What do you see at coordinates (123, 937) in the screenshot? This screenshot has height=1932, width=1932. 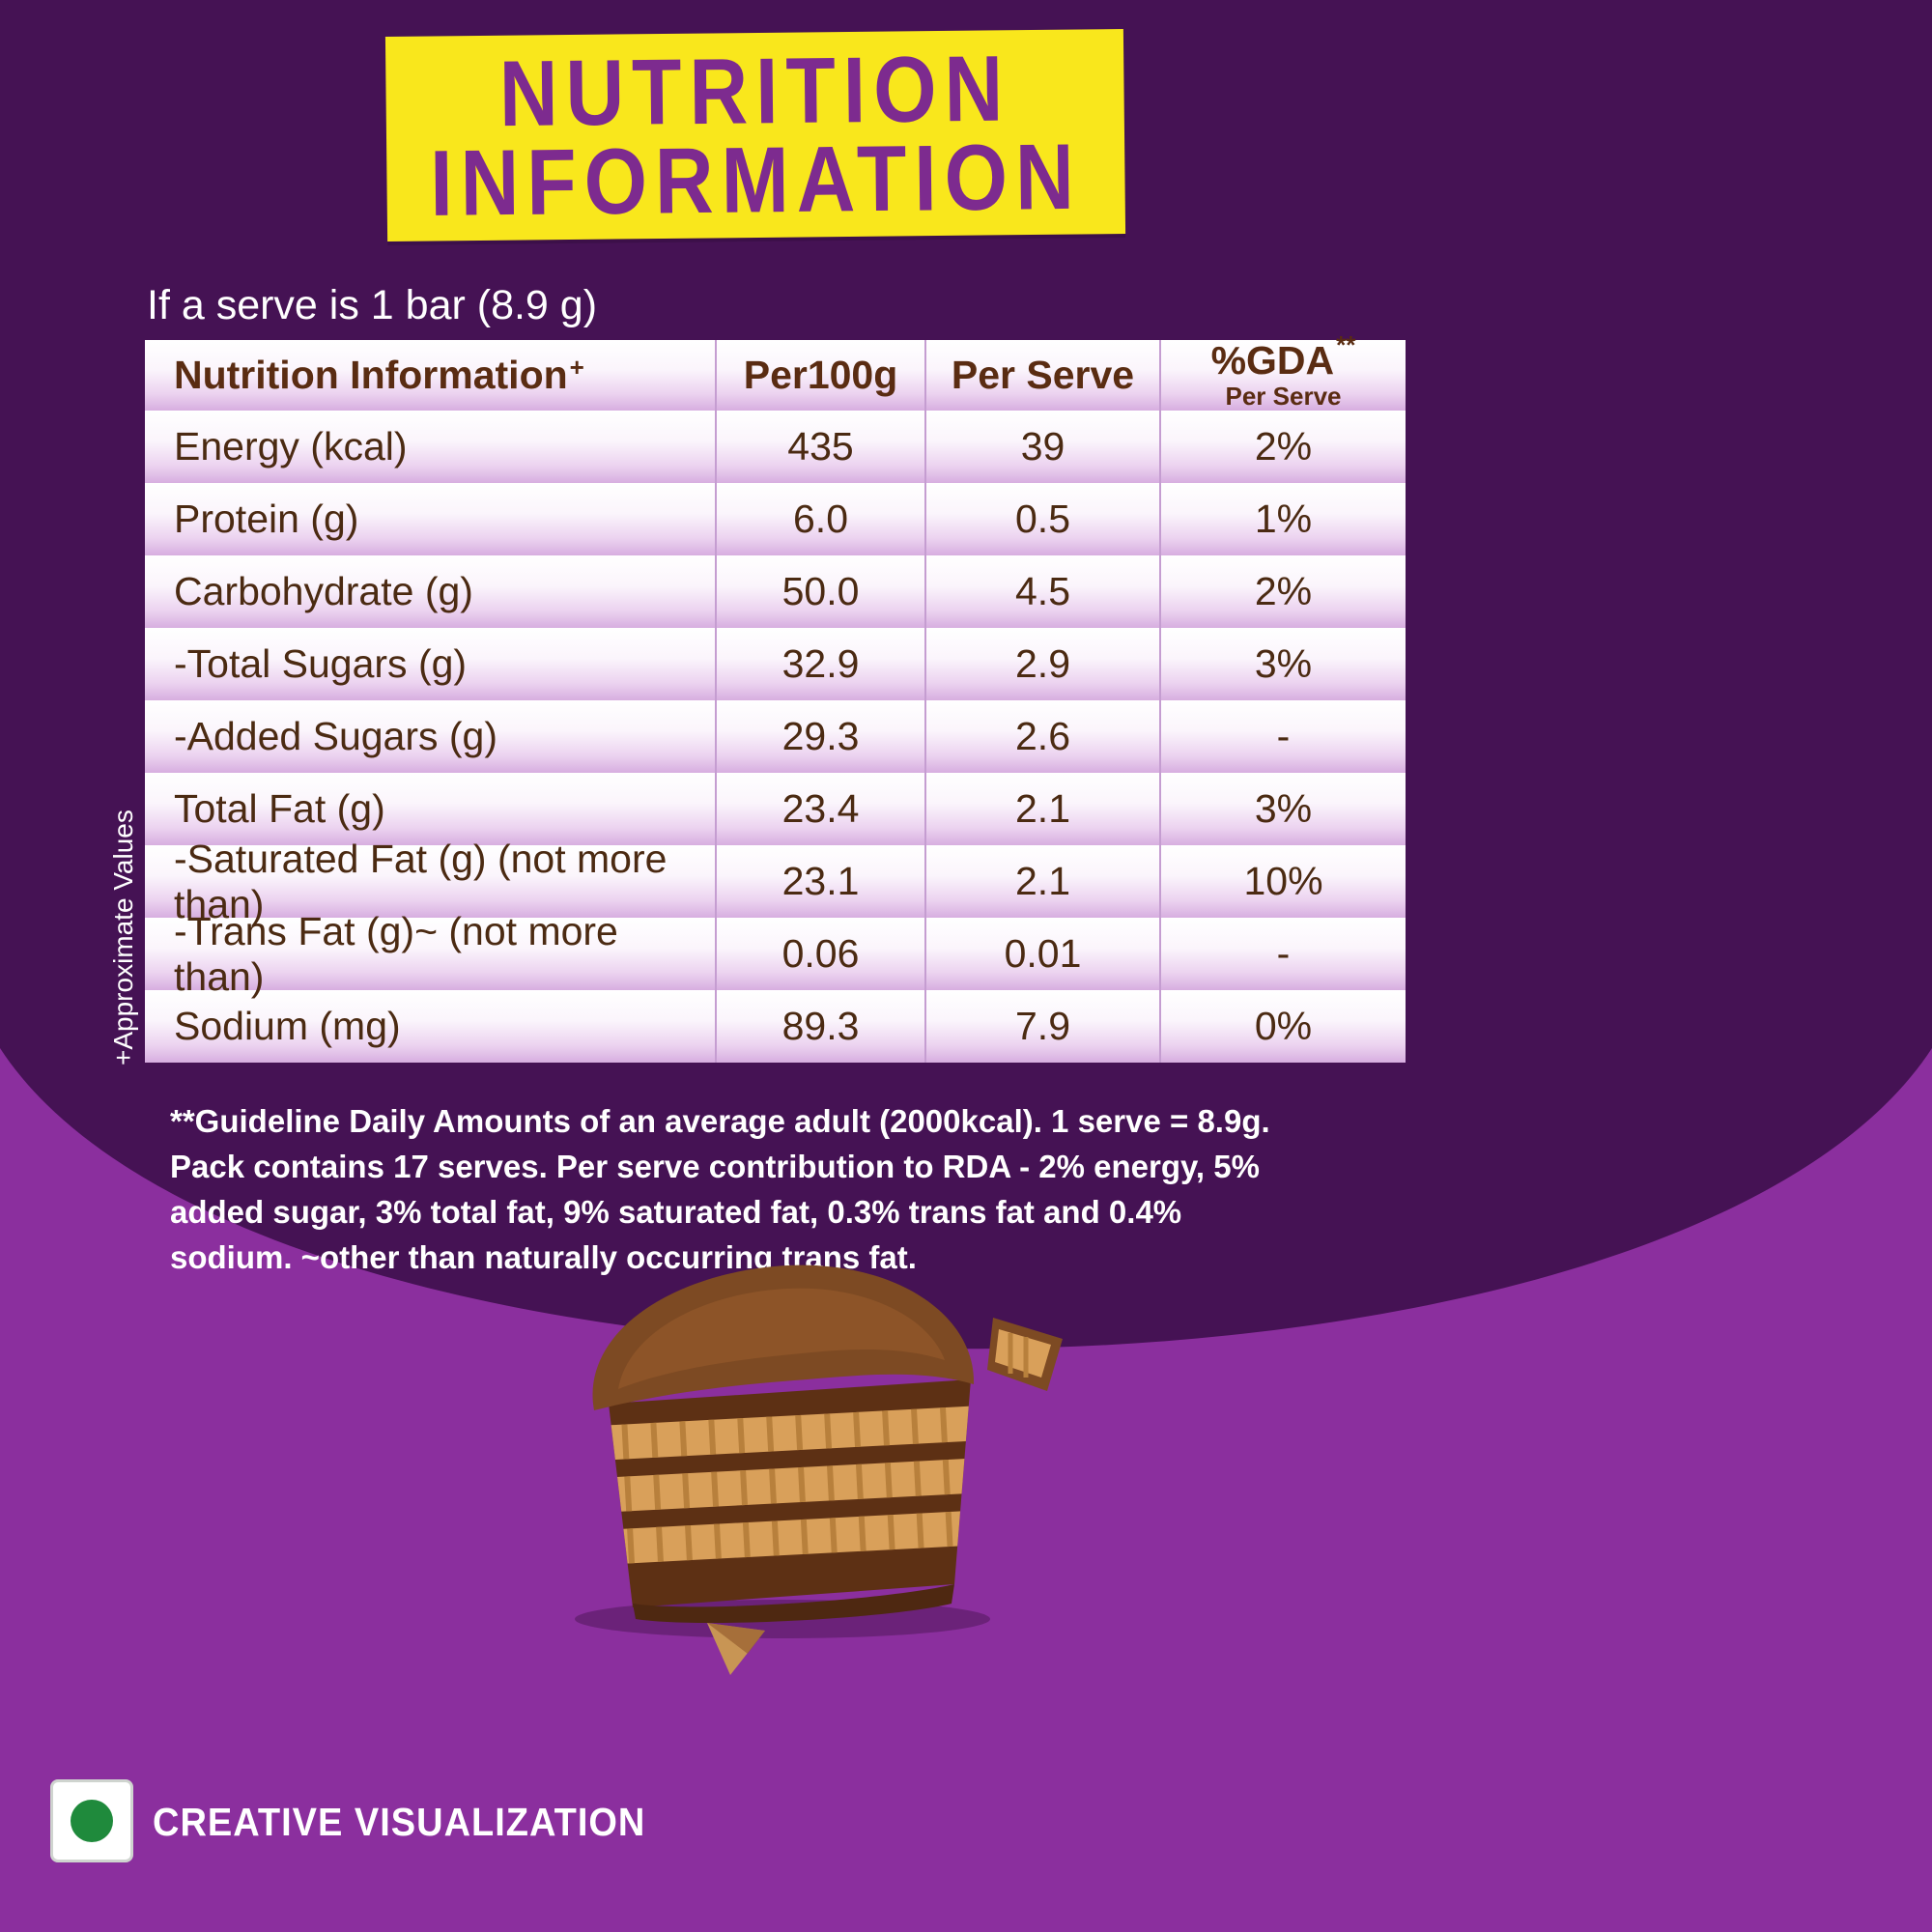 I see `approximate-values-note: +Approximate Values` at bounding box center [123, 937].